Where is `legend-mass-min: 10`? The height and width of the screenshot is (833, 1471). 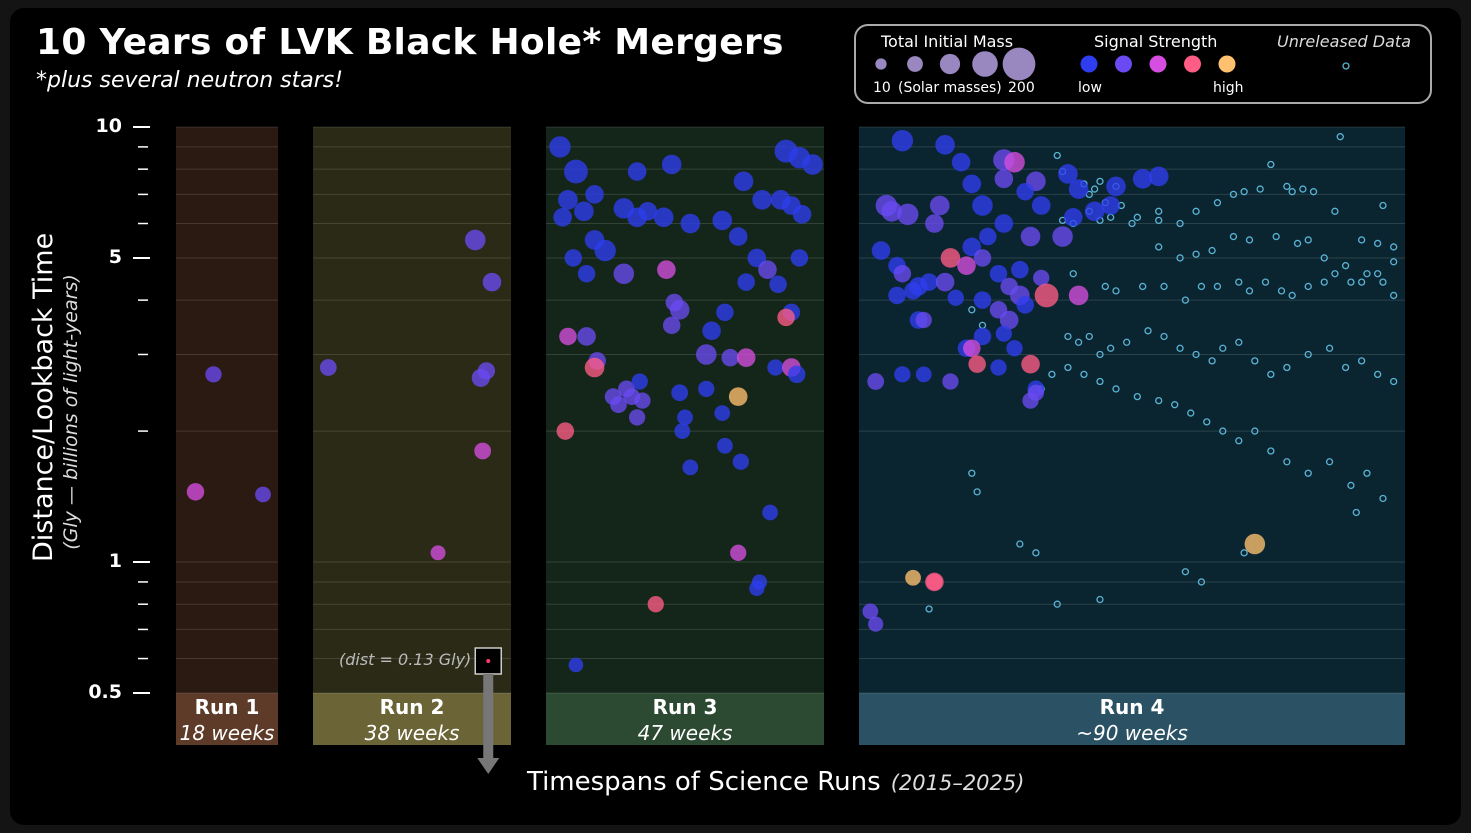
legend-mass-min: 10 is located at coordinates (882, 88).